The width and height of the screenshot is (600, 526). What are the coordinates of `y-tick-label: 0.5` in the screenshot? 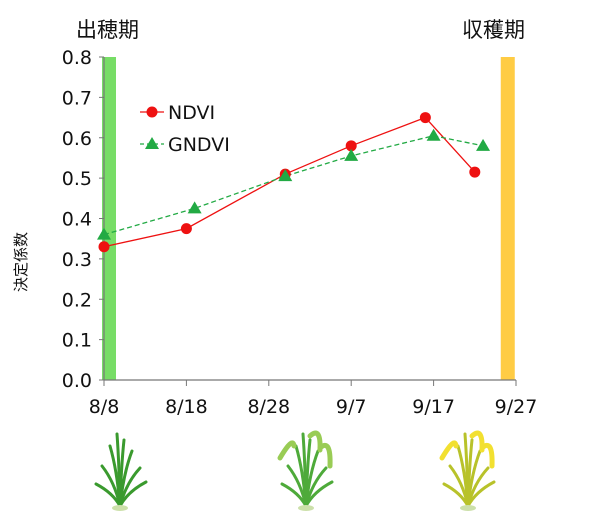 It's located at (77, 179).